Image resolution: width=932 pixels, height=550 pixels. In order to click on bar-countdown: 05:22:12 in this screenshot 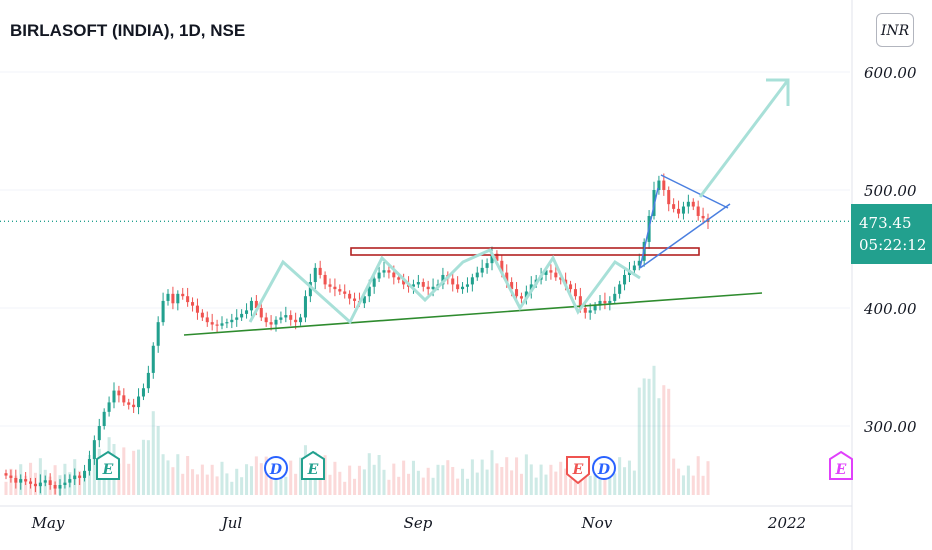, I will do `click(893, 245)`.